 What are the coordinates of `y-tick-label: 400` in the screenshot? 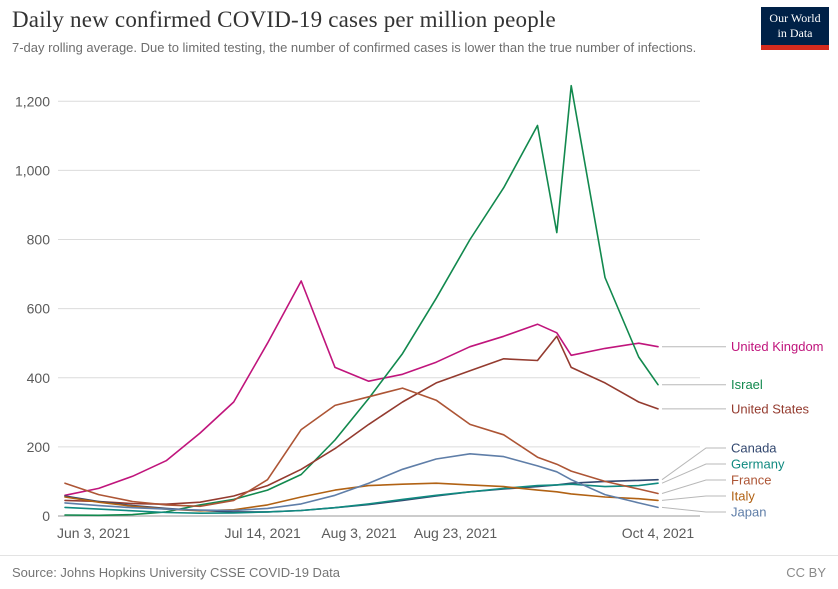 It's located at (39, 378).